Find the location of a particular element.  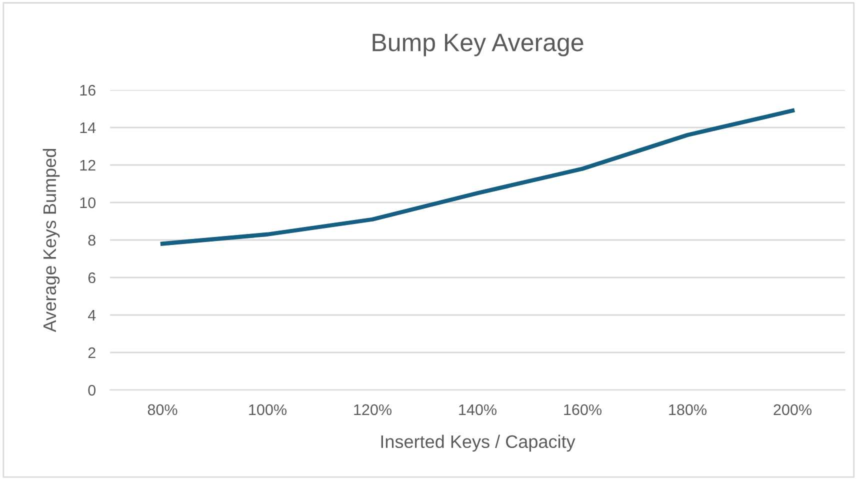

y-tick-label: 12 is located at coordinates (88, 165).